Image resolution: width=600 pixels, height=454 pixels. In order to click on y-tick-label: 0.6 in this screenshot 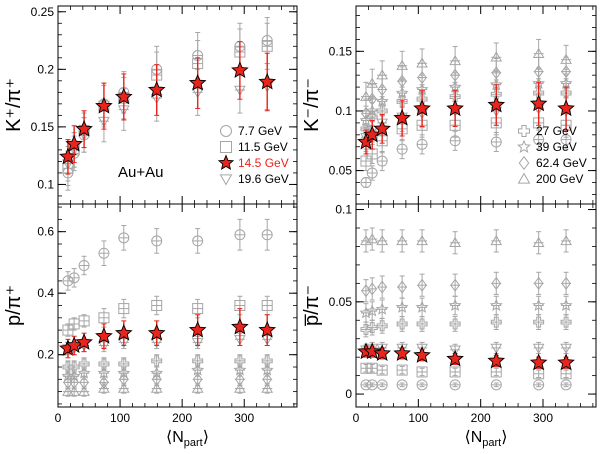, I will do `click(45, 232)`.